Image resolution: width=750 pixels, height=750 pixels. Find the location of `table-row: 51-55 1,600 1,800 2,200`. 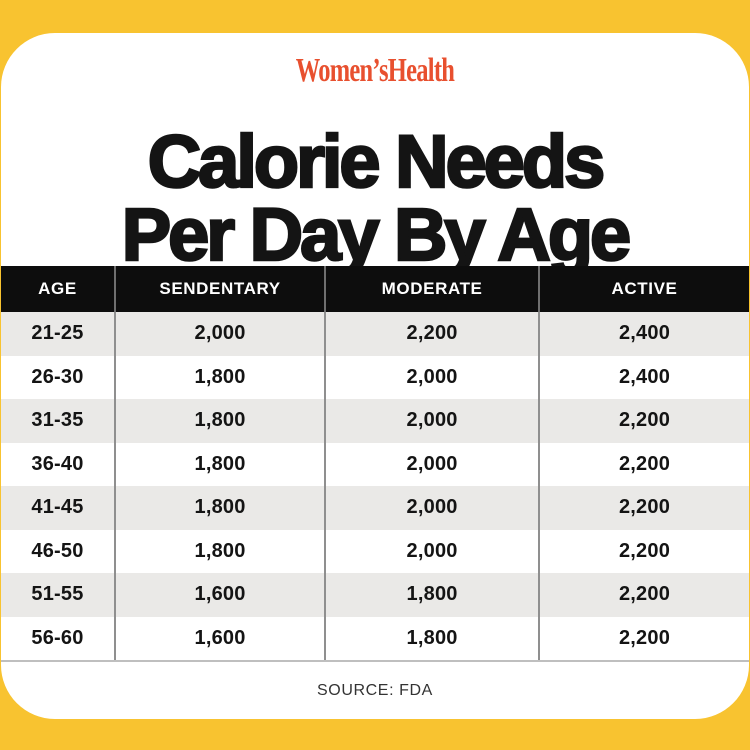

table-row: 51-55 1,600 1,800 2,200 is located at coordinates (375, 595).